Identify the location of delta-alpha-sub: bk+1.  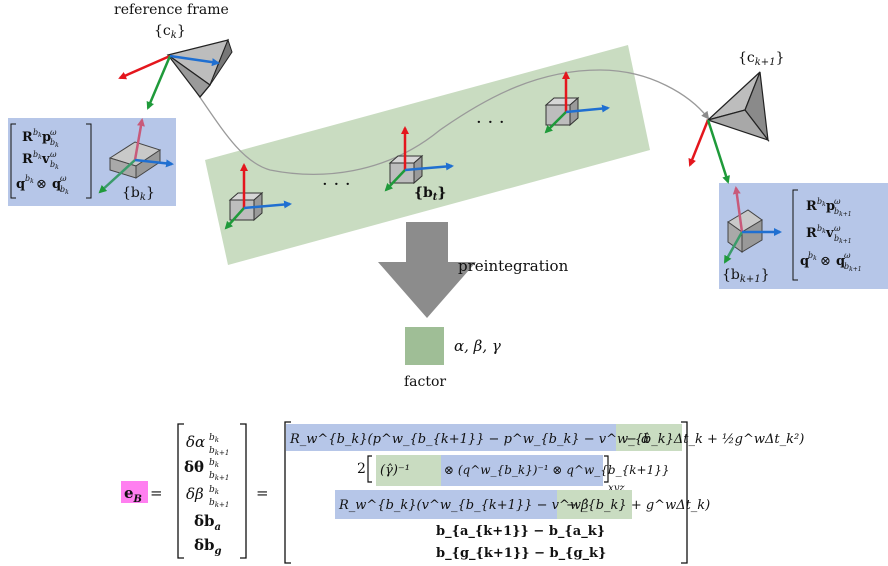
(219, 451).